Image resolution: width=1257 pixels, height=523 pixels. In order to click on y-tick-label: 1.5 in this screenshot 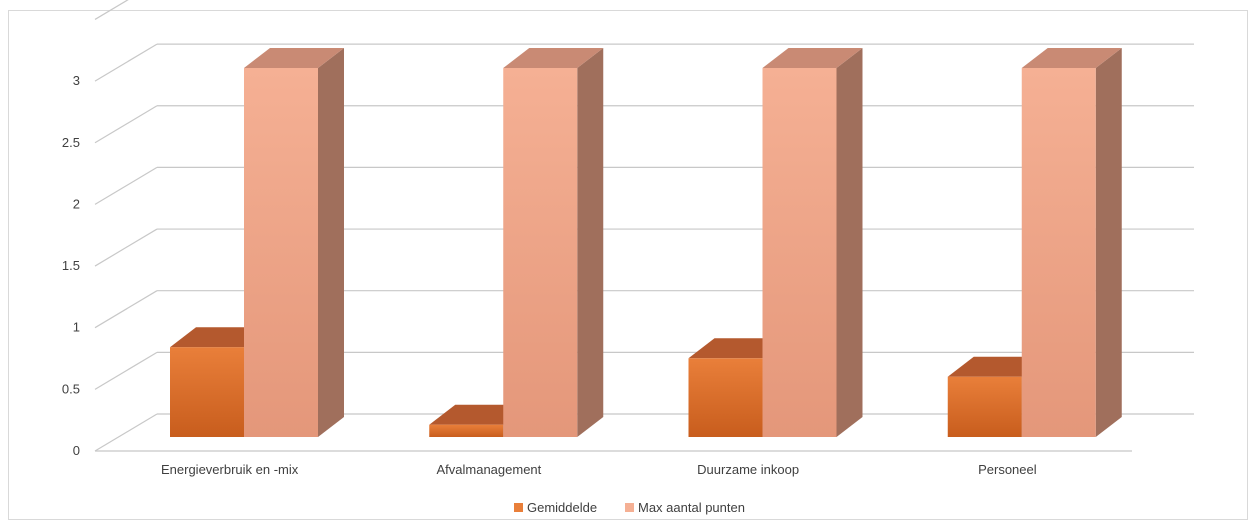, I will do `click(71, 265)`.